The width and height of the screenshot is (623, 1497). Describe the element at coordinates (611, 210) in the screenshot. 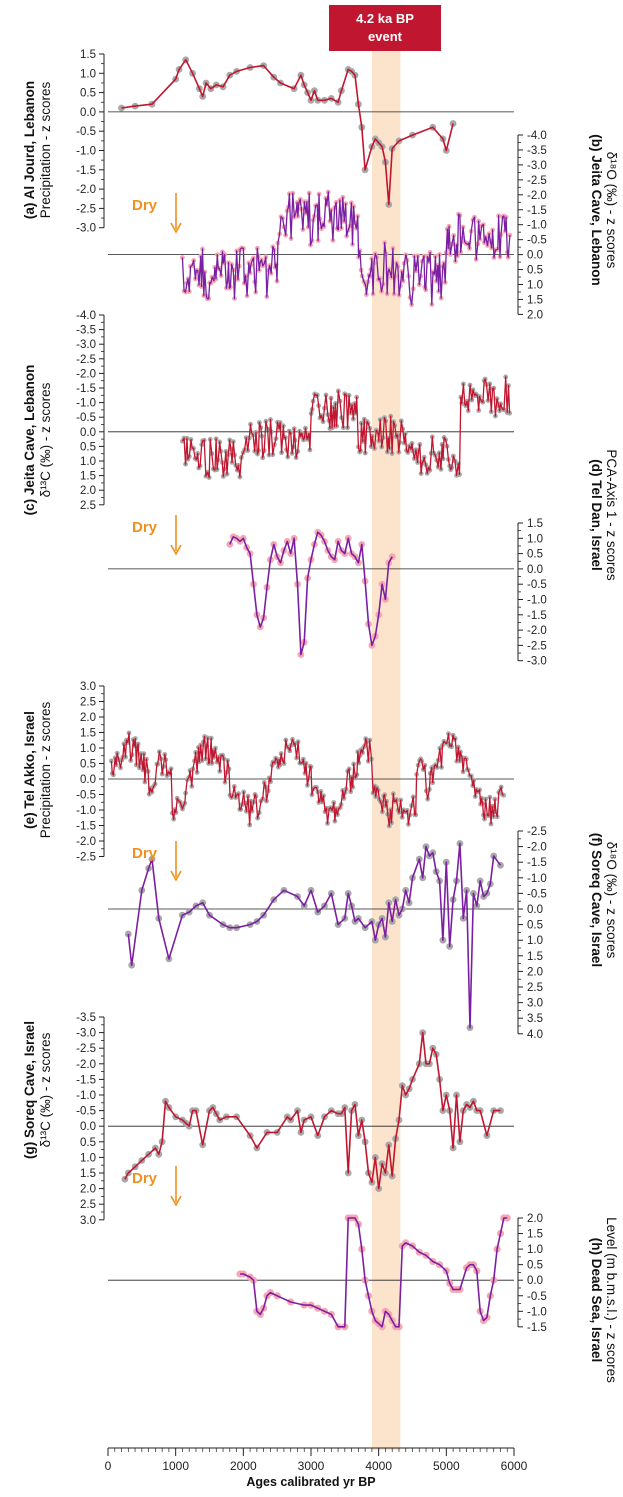

I see `panel-subtitle-b: δ¹⁸O (‰) - z scores` at that location.